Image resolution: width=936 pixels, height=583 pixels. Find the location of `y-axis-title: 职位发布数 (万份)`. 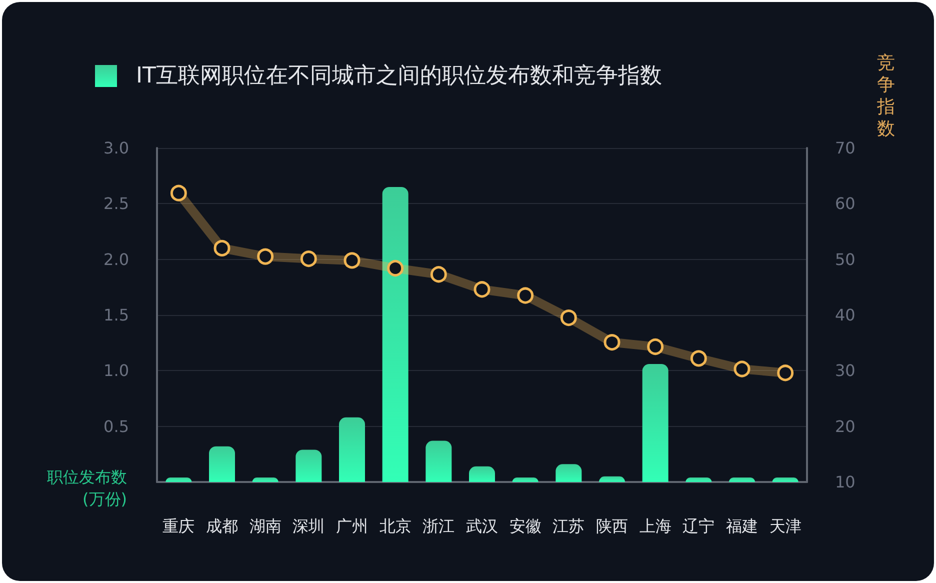

y-axis-title: 职位发布数 (万份) is located at coordinates (87, 488).